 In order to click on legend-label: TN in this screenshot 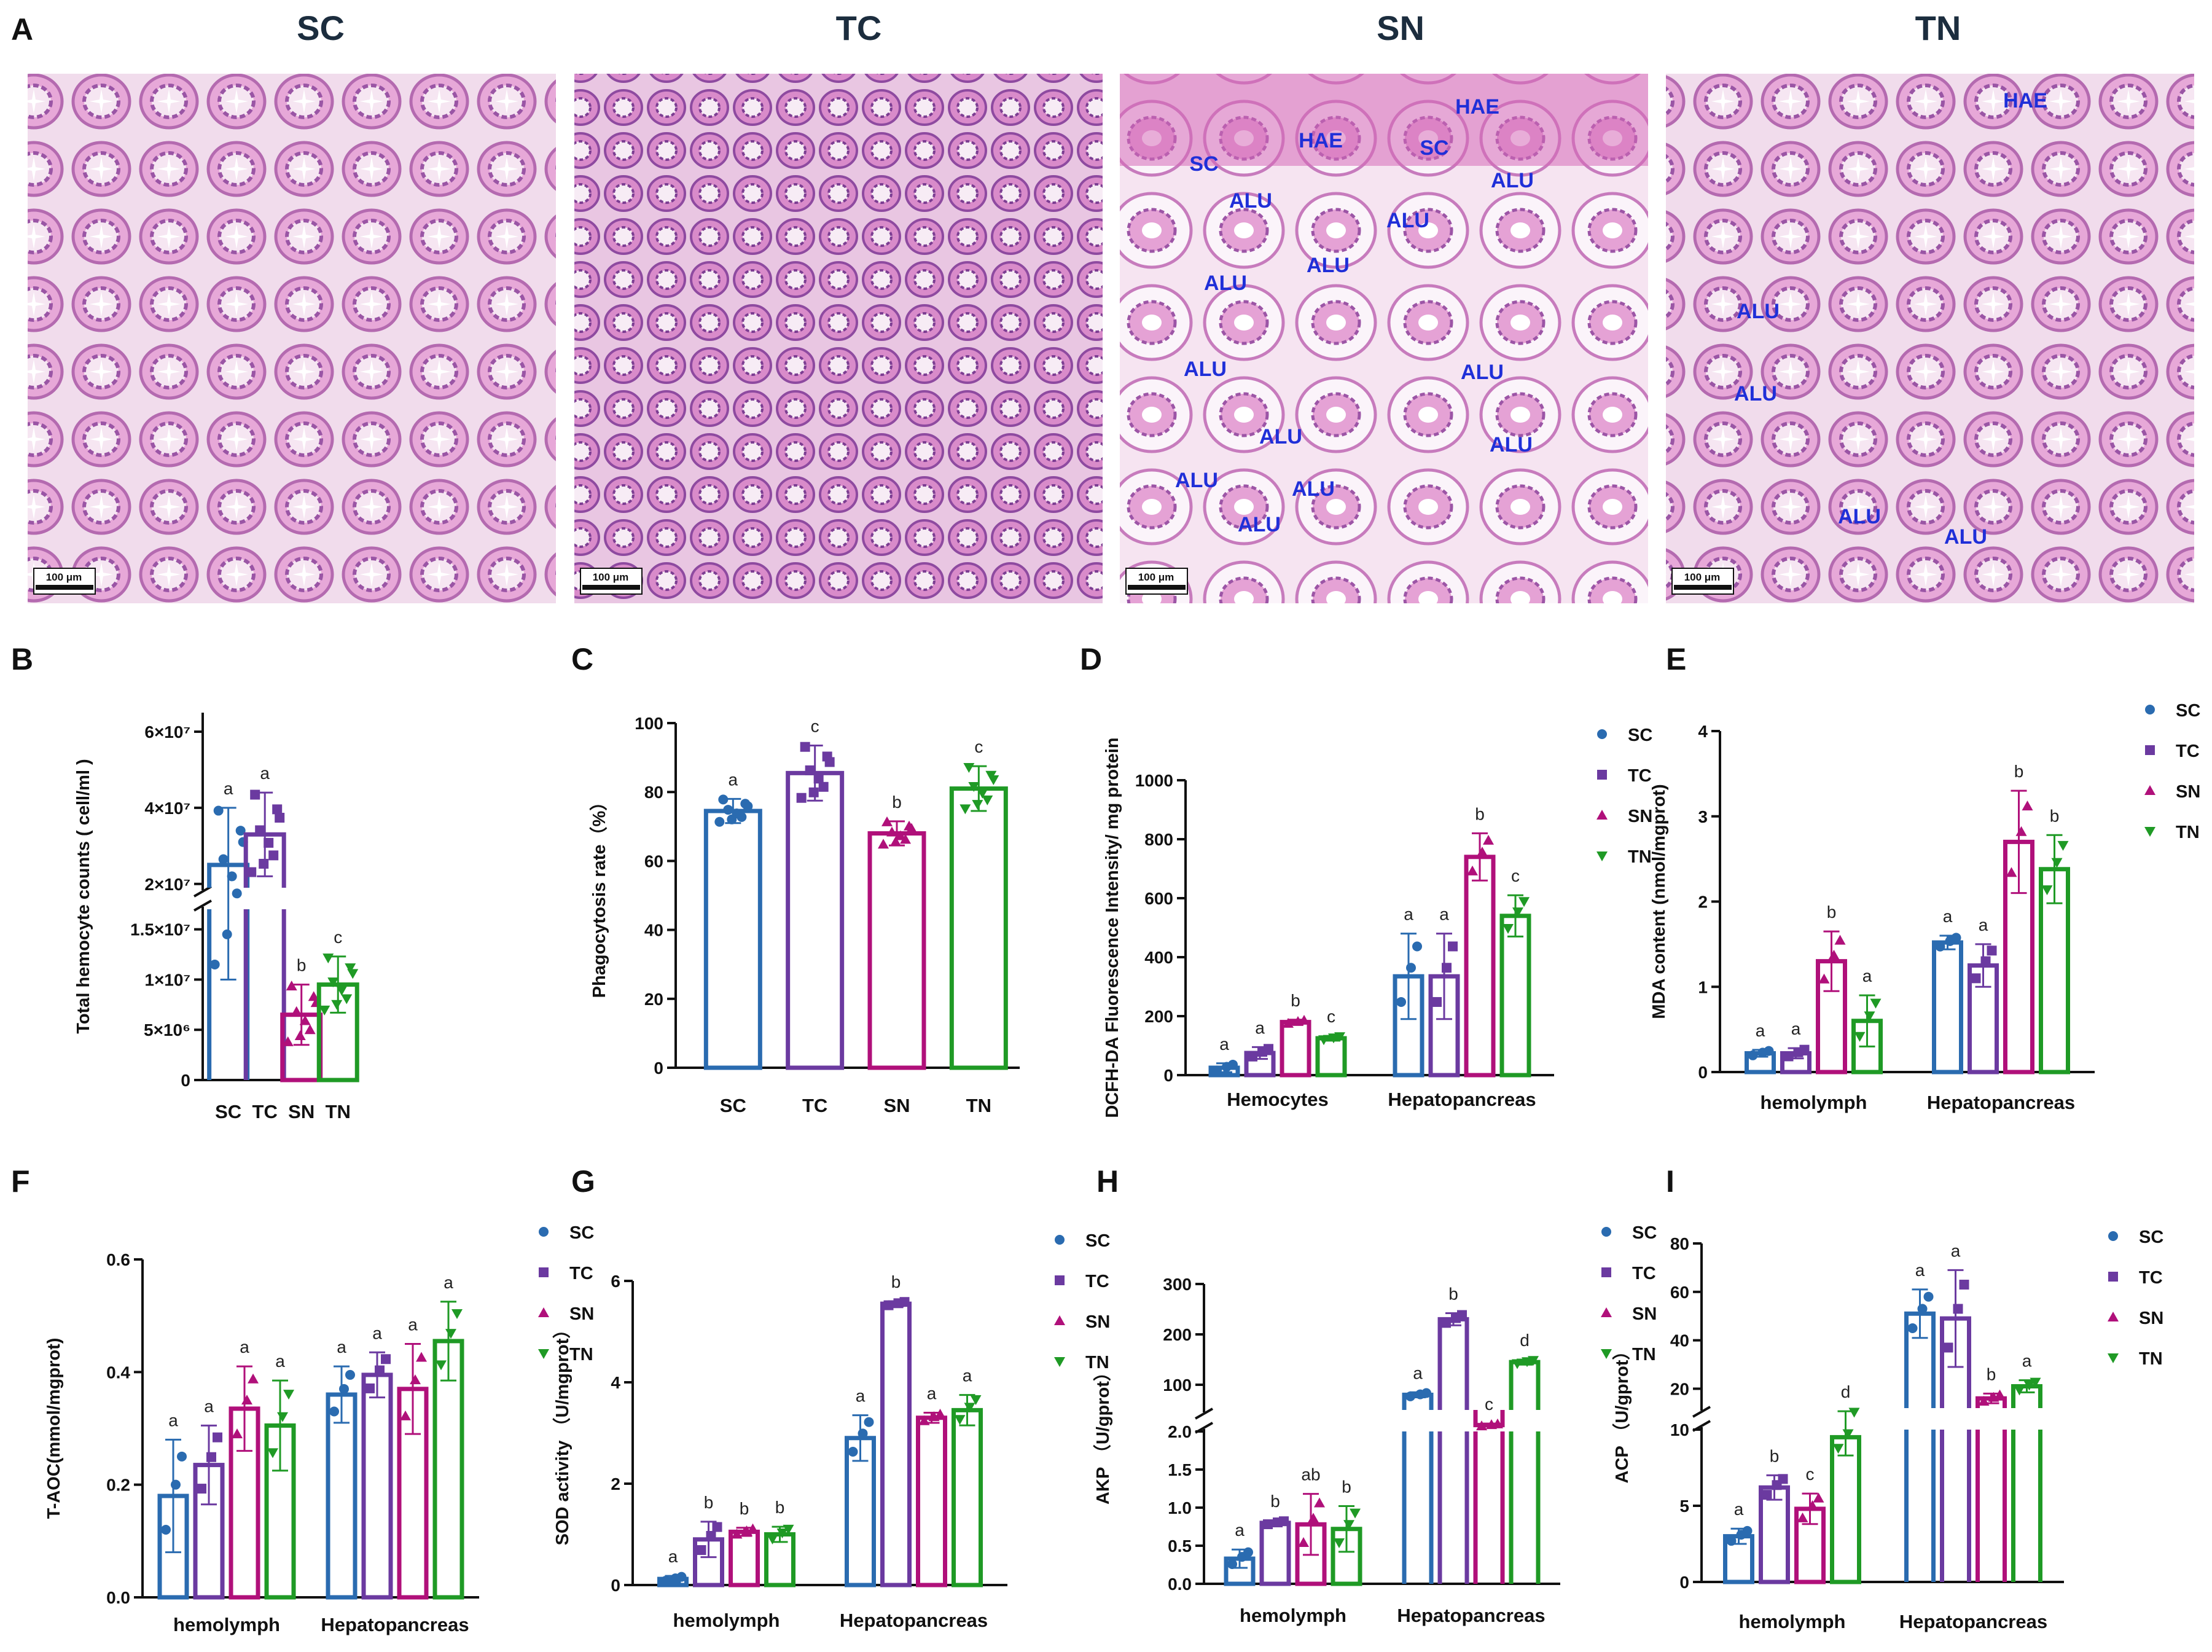, I will do `click(1097, 1362)`.